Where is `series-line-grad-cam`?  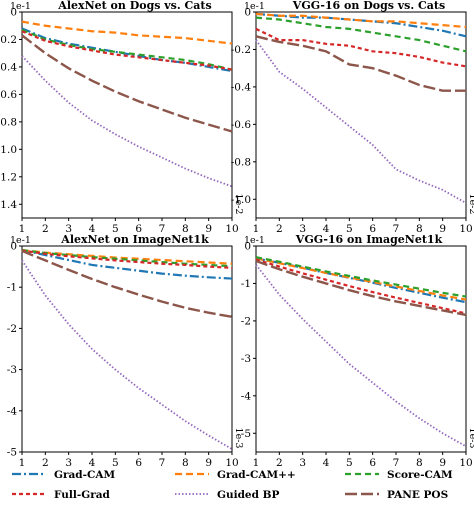 series-line-grad-cam is located at coordinates (127, 264).